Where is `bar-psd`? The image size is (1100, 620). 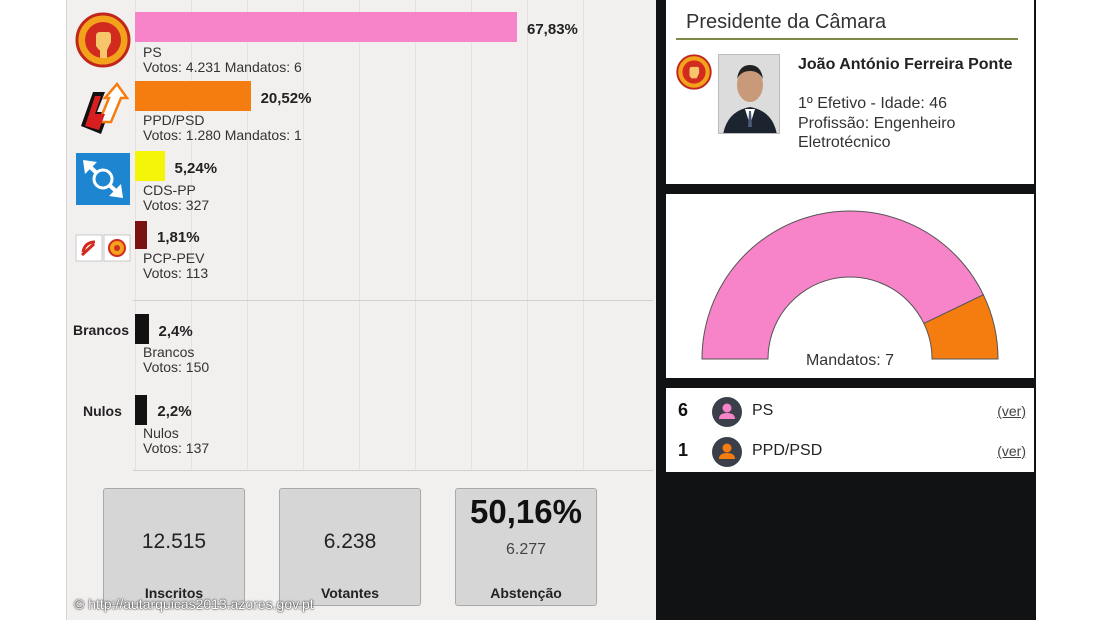
bar-psd is located at coordinates (193, 96).